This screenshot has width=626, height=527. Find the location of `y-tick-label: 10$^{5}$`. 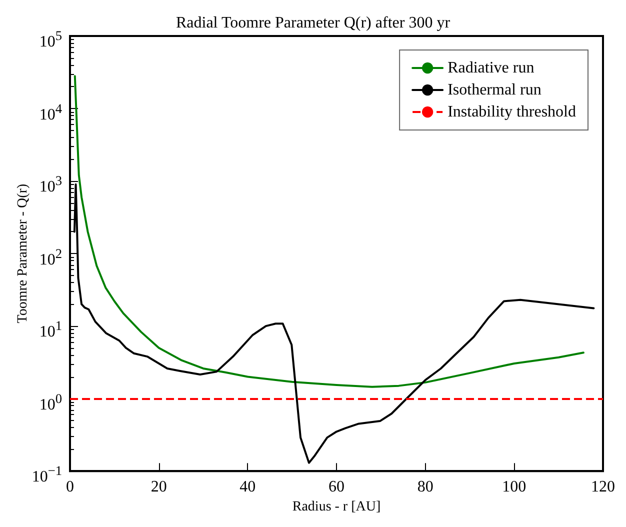

y-tick-label: 10$^{5}$ is located at coordinates (50, 38).